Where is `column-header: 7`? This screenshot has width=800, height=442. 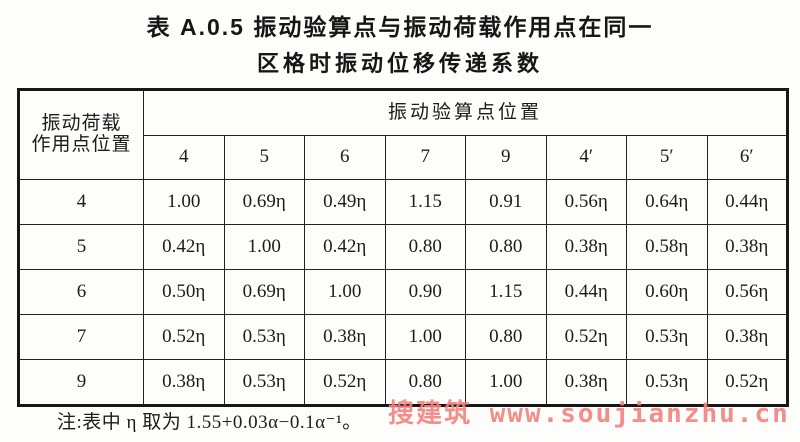 column-header: 7 is located at coordinates (425, 157).